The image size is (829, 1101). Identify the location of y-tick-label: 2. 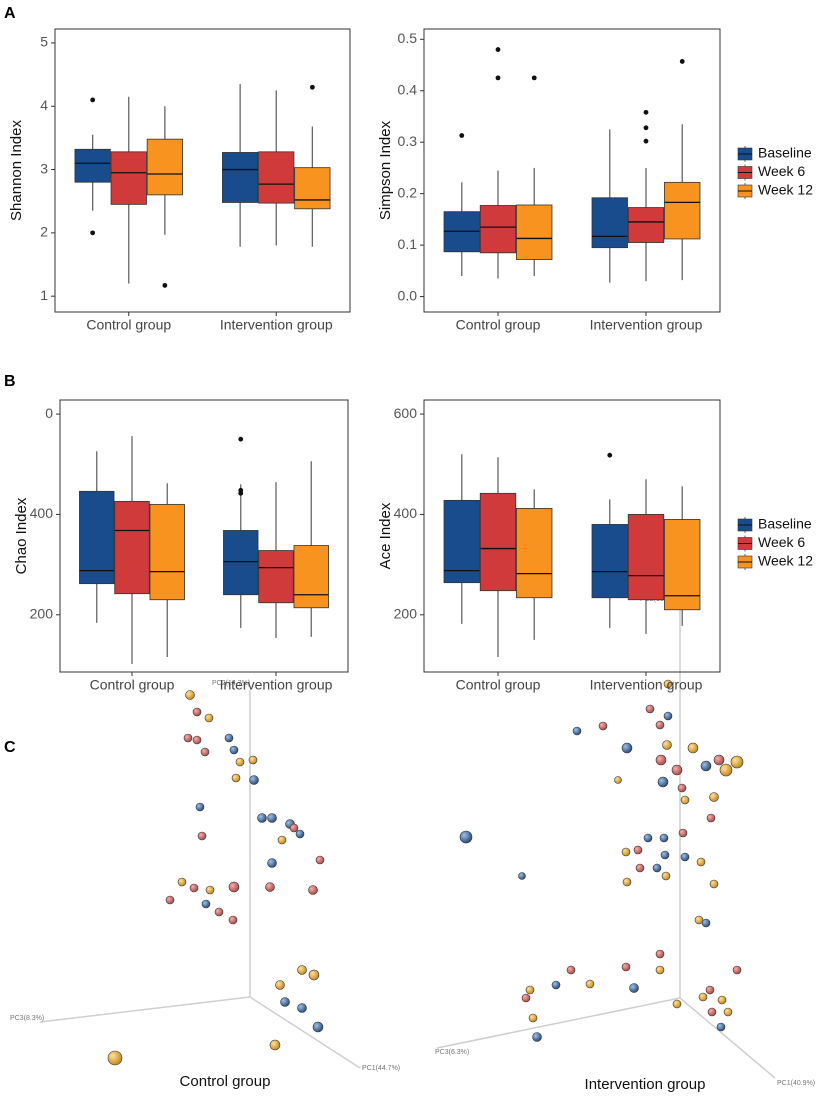
(44, 232).